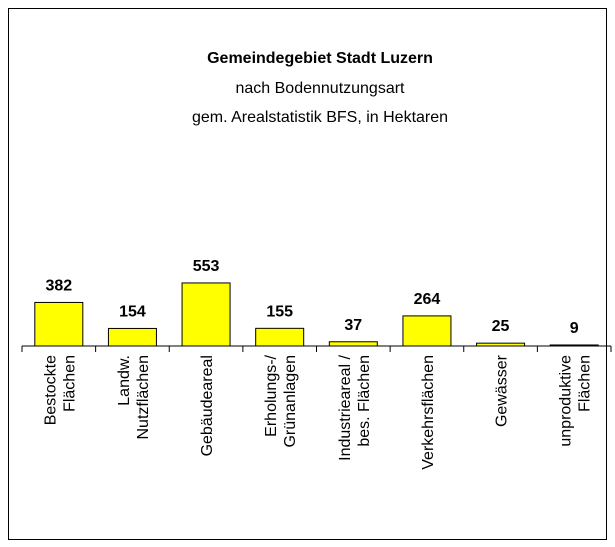 This screenshot has height=547, width=615. What do you see at coordinates (502, 390) in the screenshot?
I see `x-tick-label: Gewässer` at bounding box center [502, 390].